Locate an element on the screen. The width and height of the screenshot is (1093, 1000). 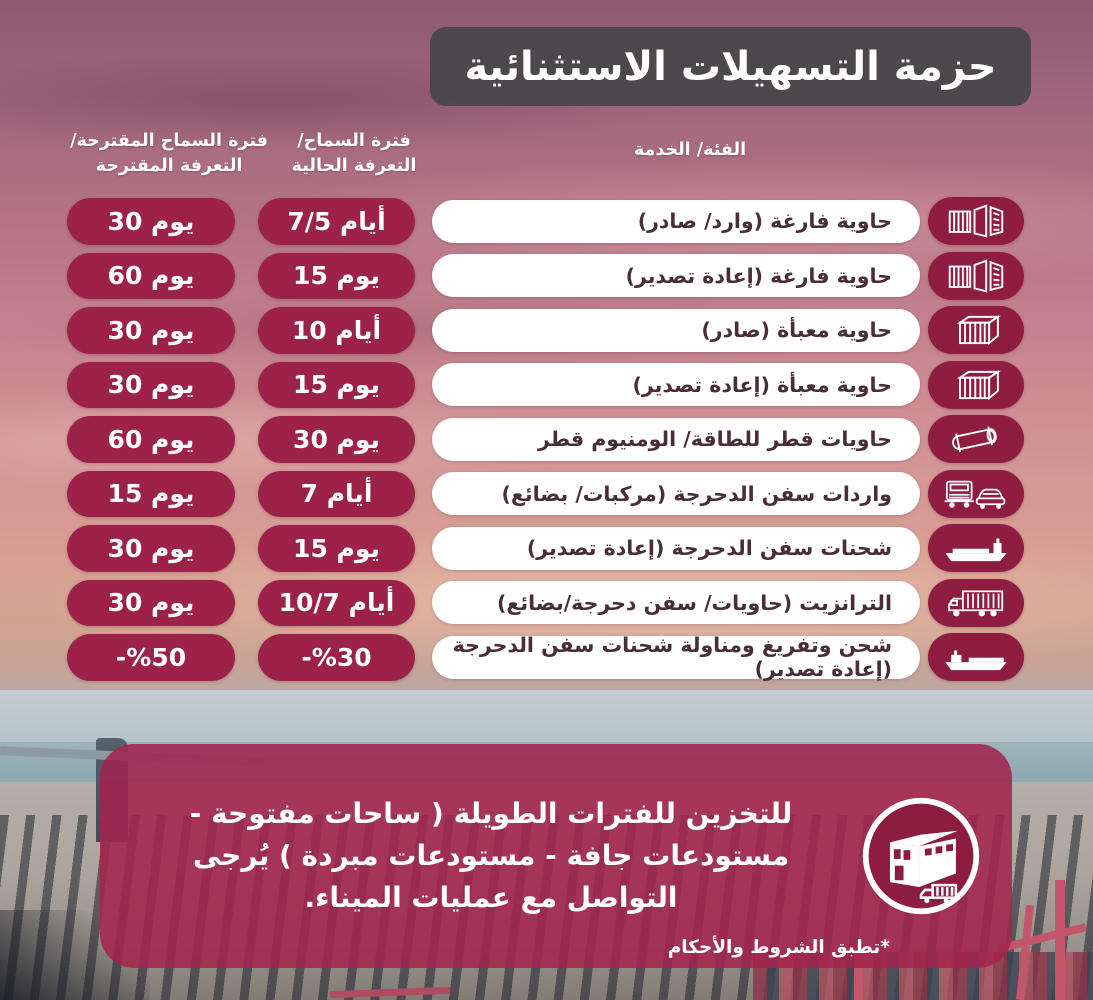
current-period-pill: 10/7 أيام is located at coordinates (336, 602).